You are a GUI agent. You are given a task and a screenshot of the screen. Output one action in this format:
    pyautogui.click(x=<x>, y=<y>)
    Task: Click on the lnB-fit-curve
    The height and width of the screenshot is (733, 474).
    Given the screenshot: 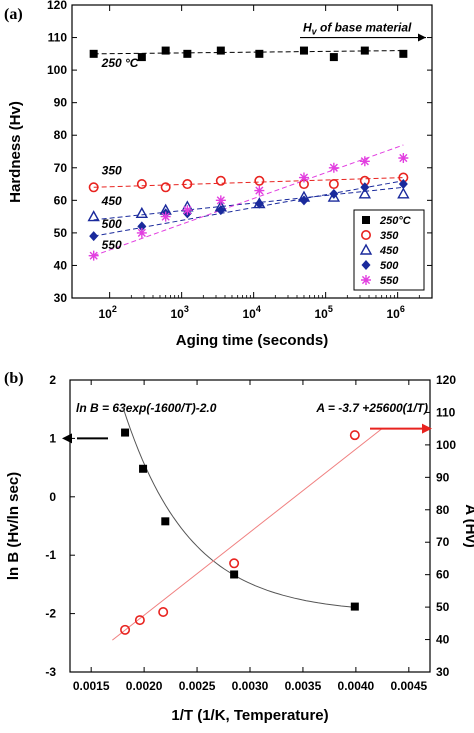 What is the action you would take?
    pyautogui.click(x=239, y=507)
    